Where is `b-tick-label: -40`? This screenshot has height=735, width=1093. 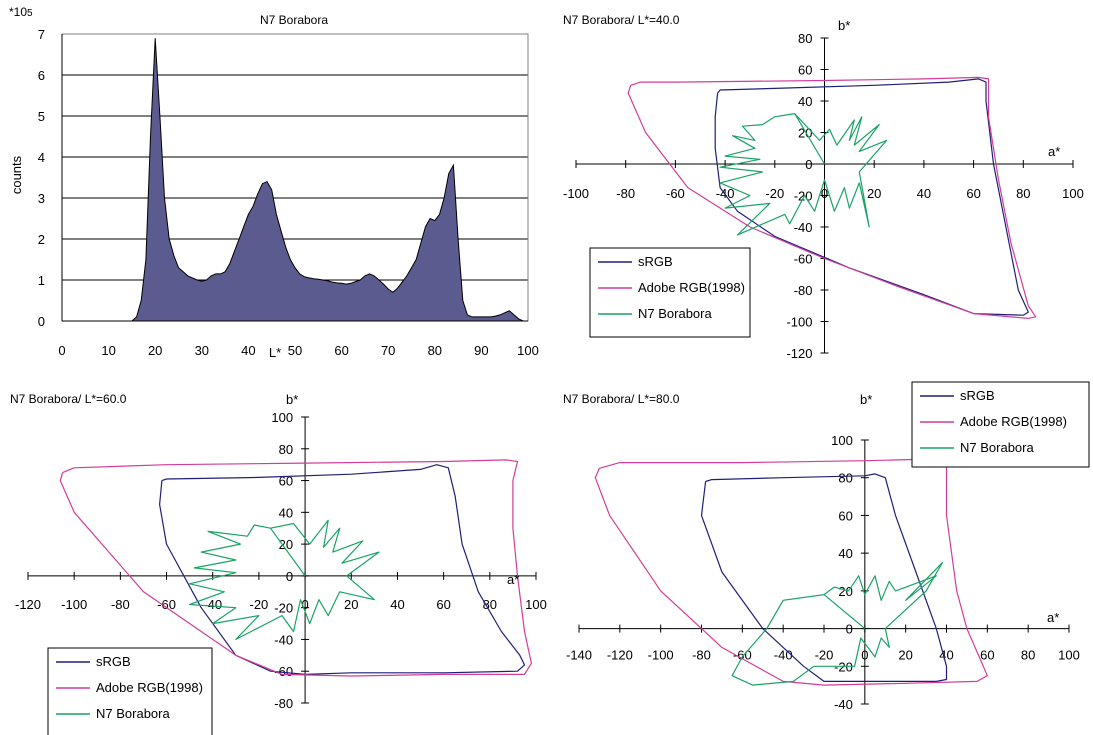 b-tick-label: -40 is located at coordinates (283, 639).